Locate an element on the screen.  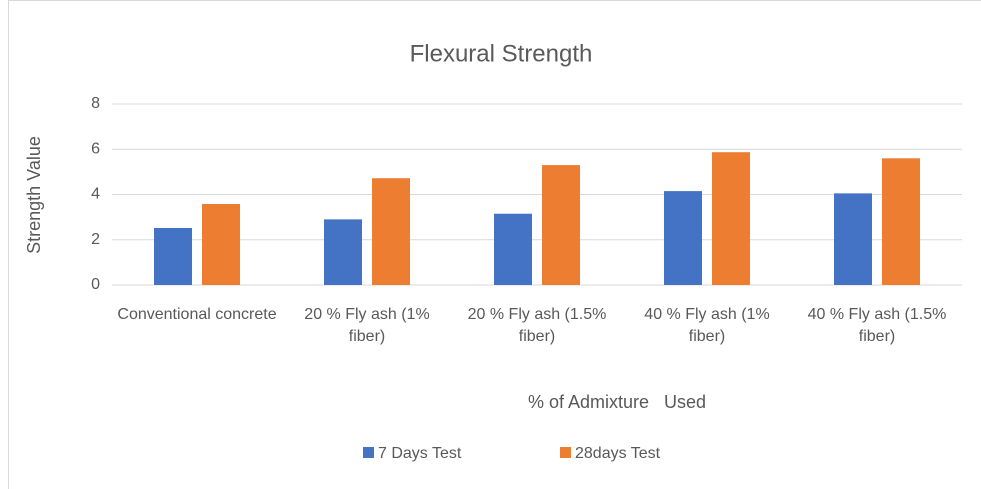
y-tick-label: 6 is located at coordinates (95, 148).